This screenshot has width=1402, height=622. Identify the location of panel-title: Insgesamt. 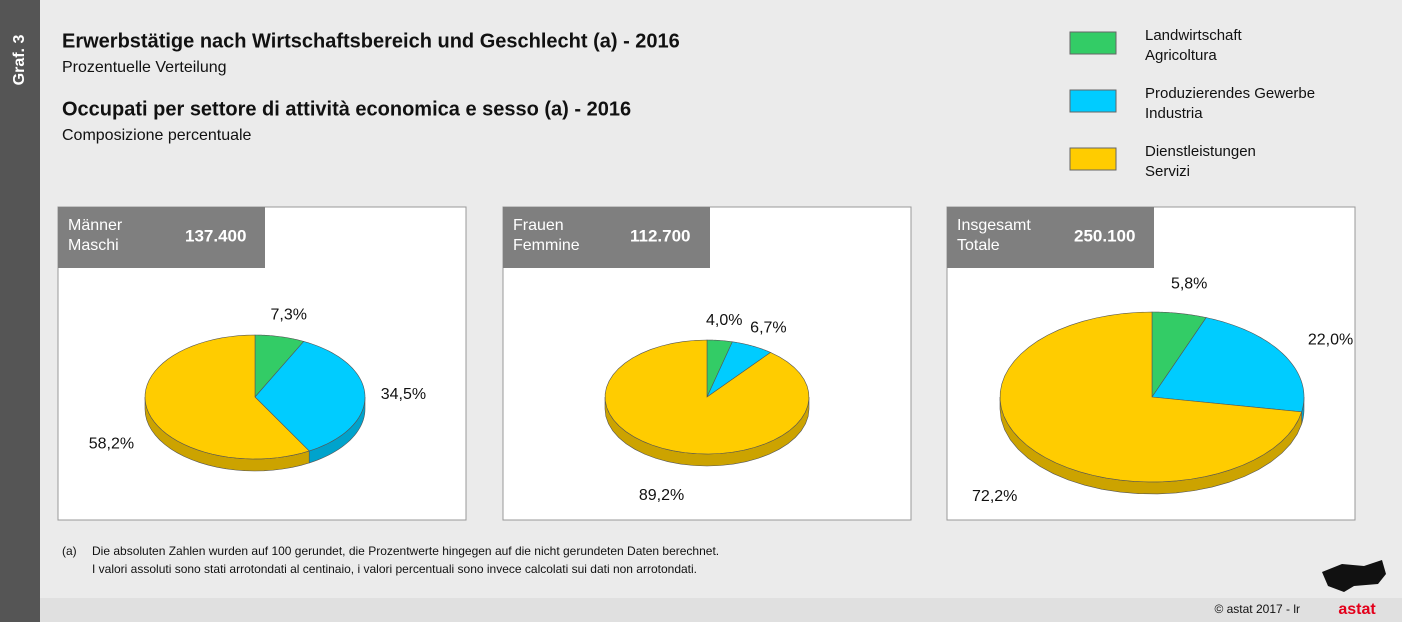
(994, 225).